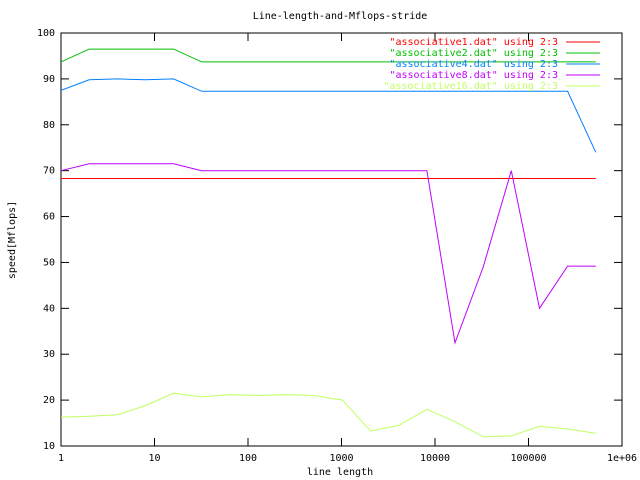 The width and height of the screenshot is (640, 480). What do you see at coordinates (528, 458) in the screenshot?
I see `x-tick-label: 100000` at bounding box center [528, 458].